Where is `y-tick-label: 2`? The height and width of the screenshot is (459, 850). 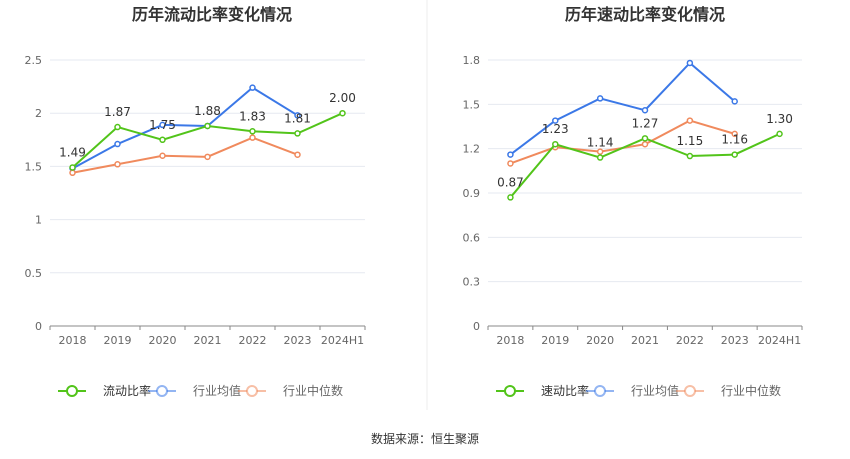
y-tick-label: 2 is located at coordinates (38, 113).